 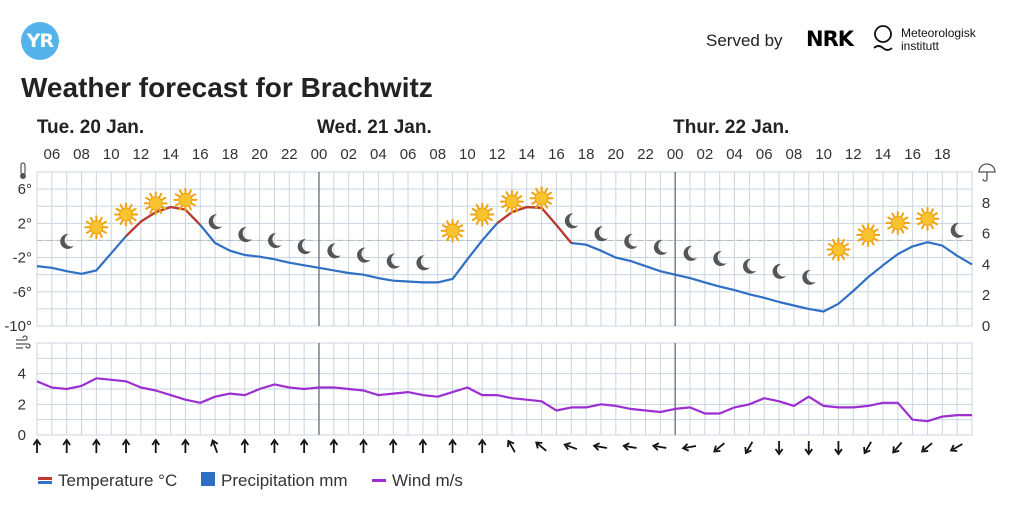 I want to click on day-label: Tue. 20 Jan., so click(x=90, y=127).